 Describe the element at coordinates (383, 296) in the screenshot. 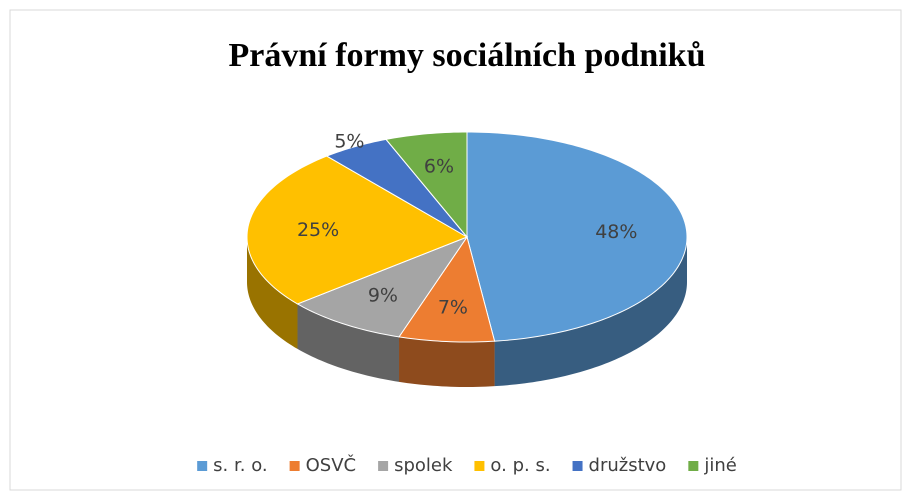

I see `data-label: 9%` at that location.